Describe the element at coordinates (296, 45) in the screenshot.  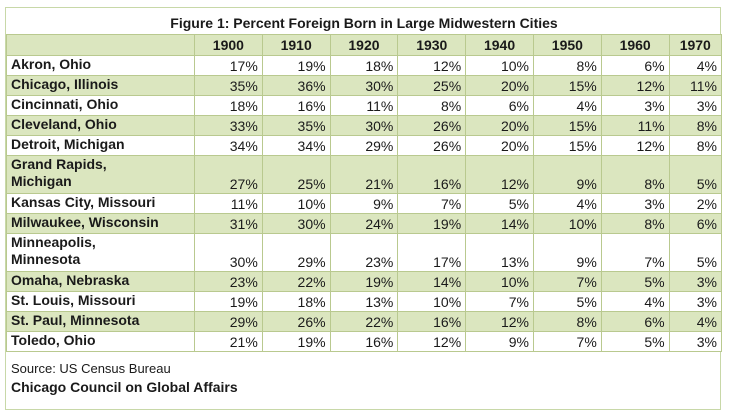
I see `column-header: 1910` at that location.